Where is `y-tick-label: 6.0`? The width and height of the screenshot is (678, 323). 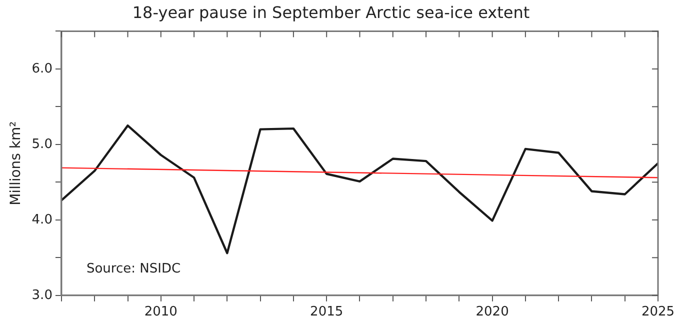
y-tick-label: 6.0 is located at coordinates (42, 68).